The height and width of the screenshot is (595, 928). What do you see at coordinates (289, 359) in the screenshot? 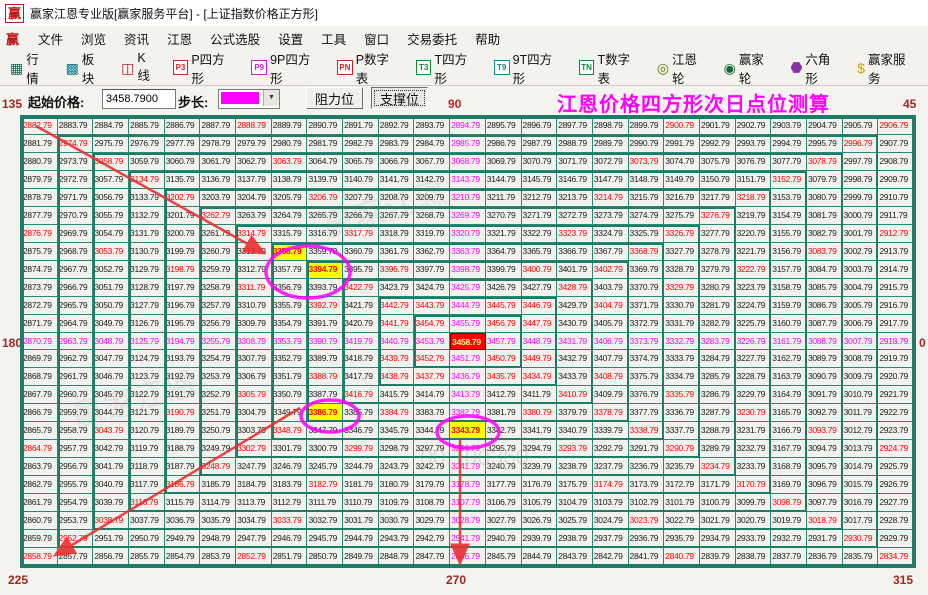
I see `grid-cell: 3352.79` at bounding box center [289, 359].